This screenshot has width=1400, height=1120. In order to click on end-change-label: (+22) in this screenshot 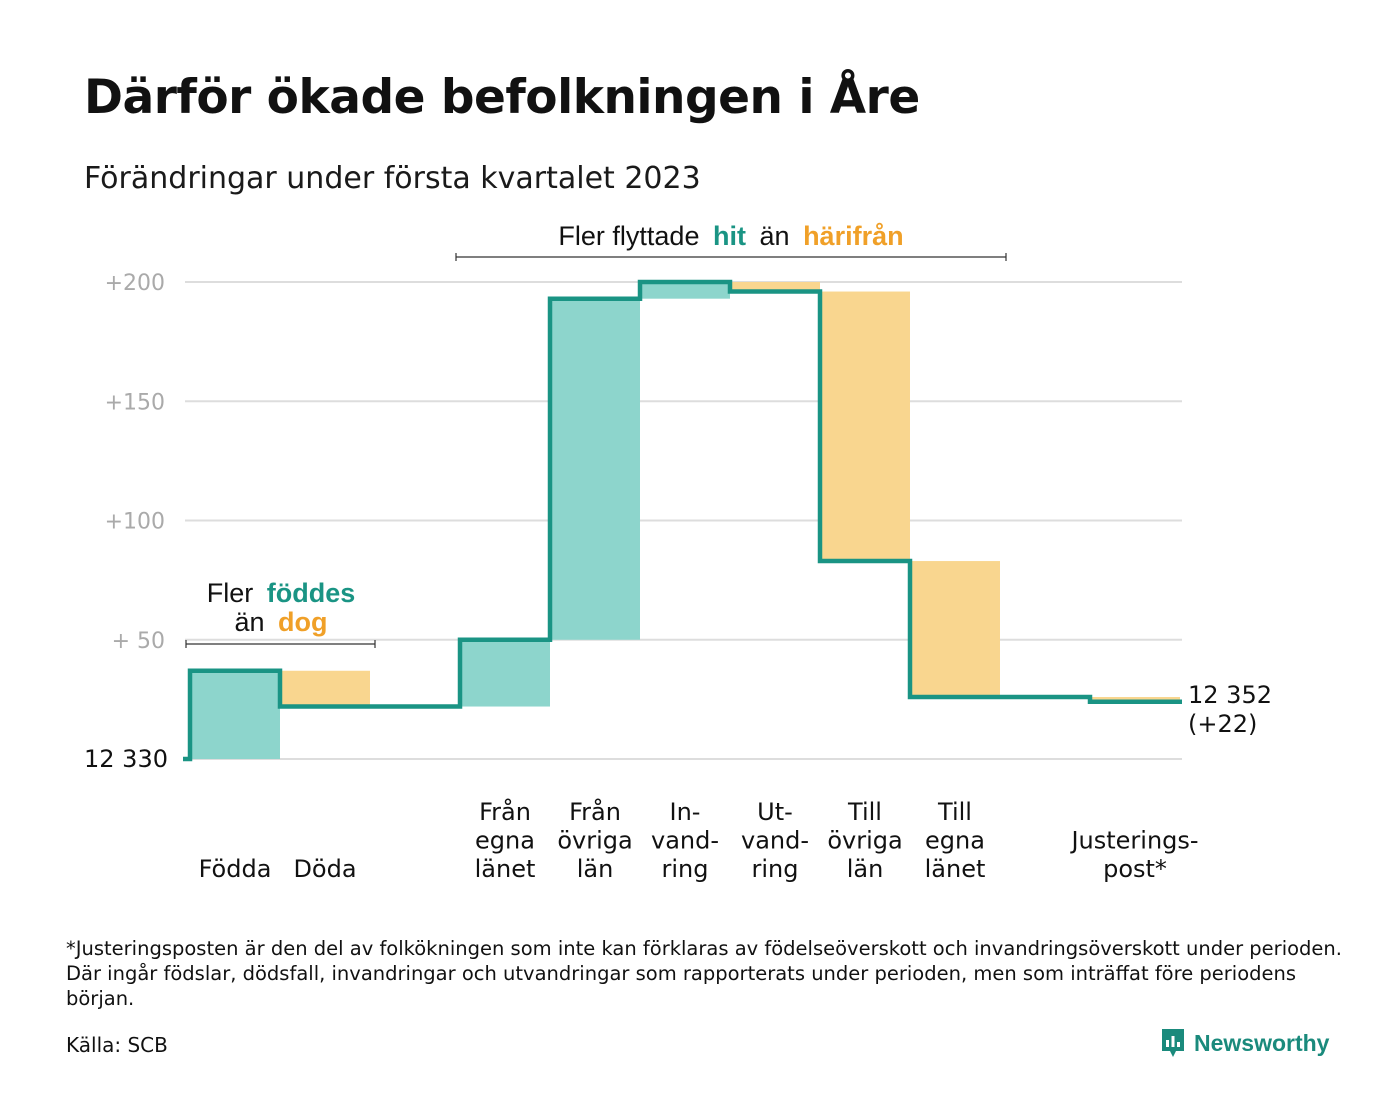, I will do `click(1222, 724)`.